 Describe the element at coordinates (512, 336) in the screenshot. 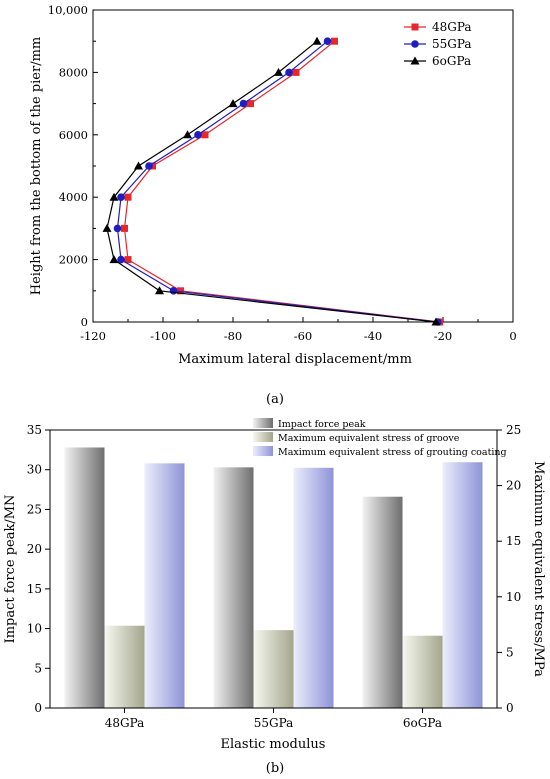

I see `x-tick-label-a: 0` at that location.